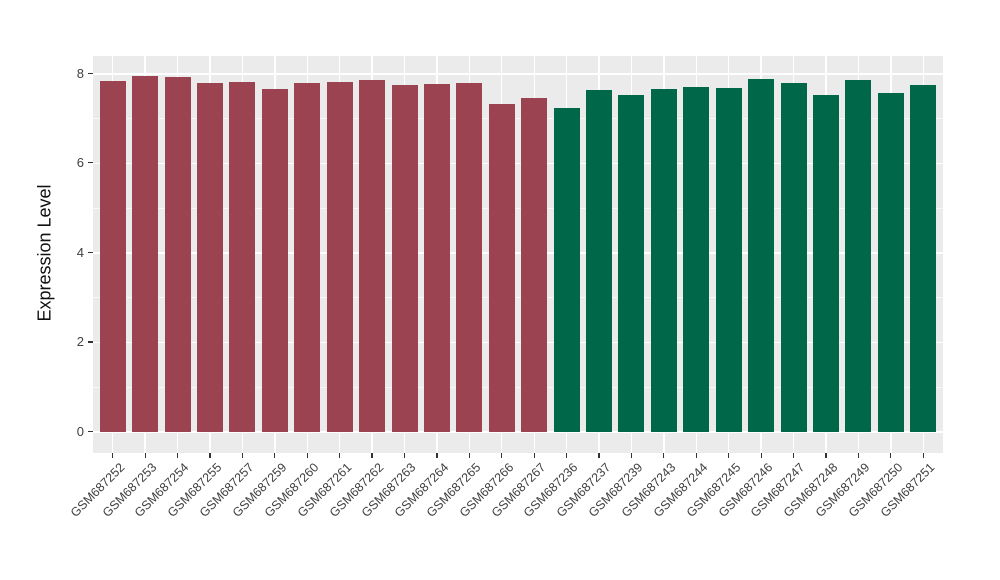 Image resolution: width=1000 pixels, height=580 pixels. What do you see at coordinates (923, 258) in the screenshot?
I see `bar-GSM687251` at bounding box center [923, 258].